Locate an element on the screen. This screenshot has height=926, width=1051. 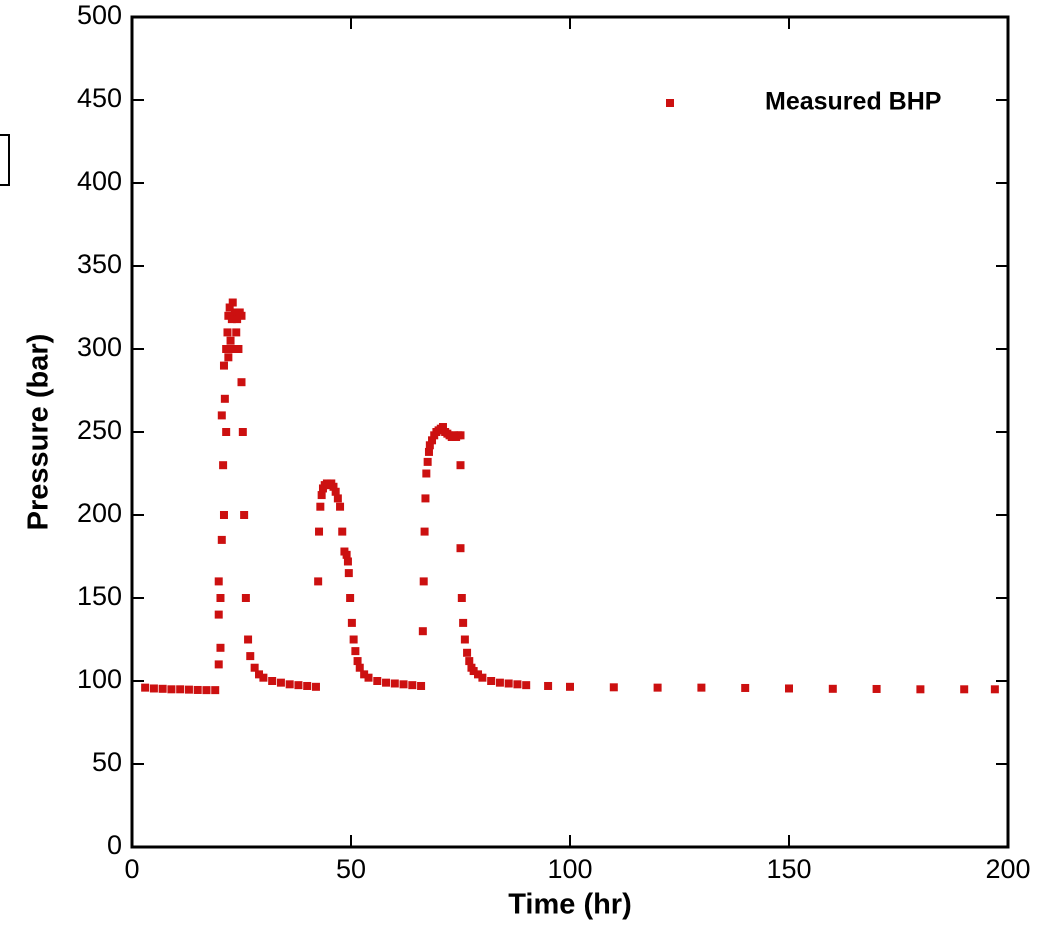
y-axis-label: Pressure (bar) is located at coordinates (39, 432).